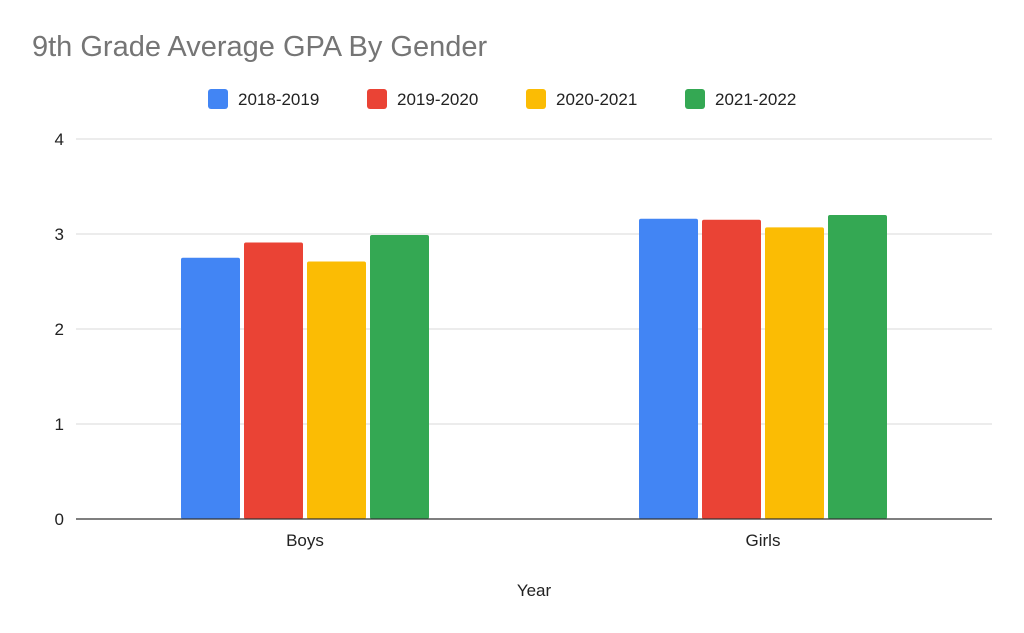 The height and width of the screenshot is (633, 1024). What do you see at coordinates (59, 234) in the screenshot?
I see `y-tick-label: 3` at bounding box center [59, 234].